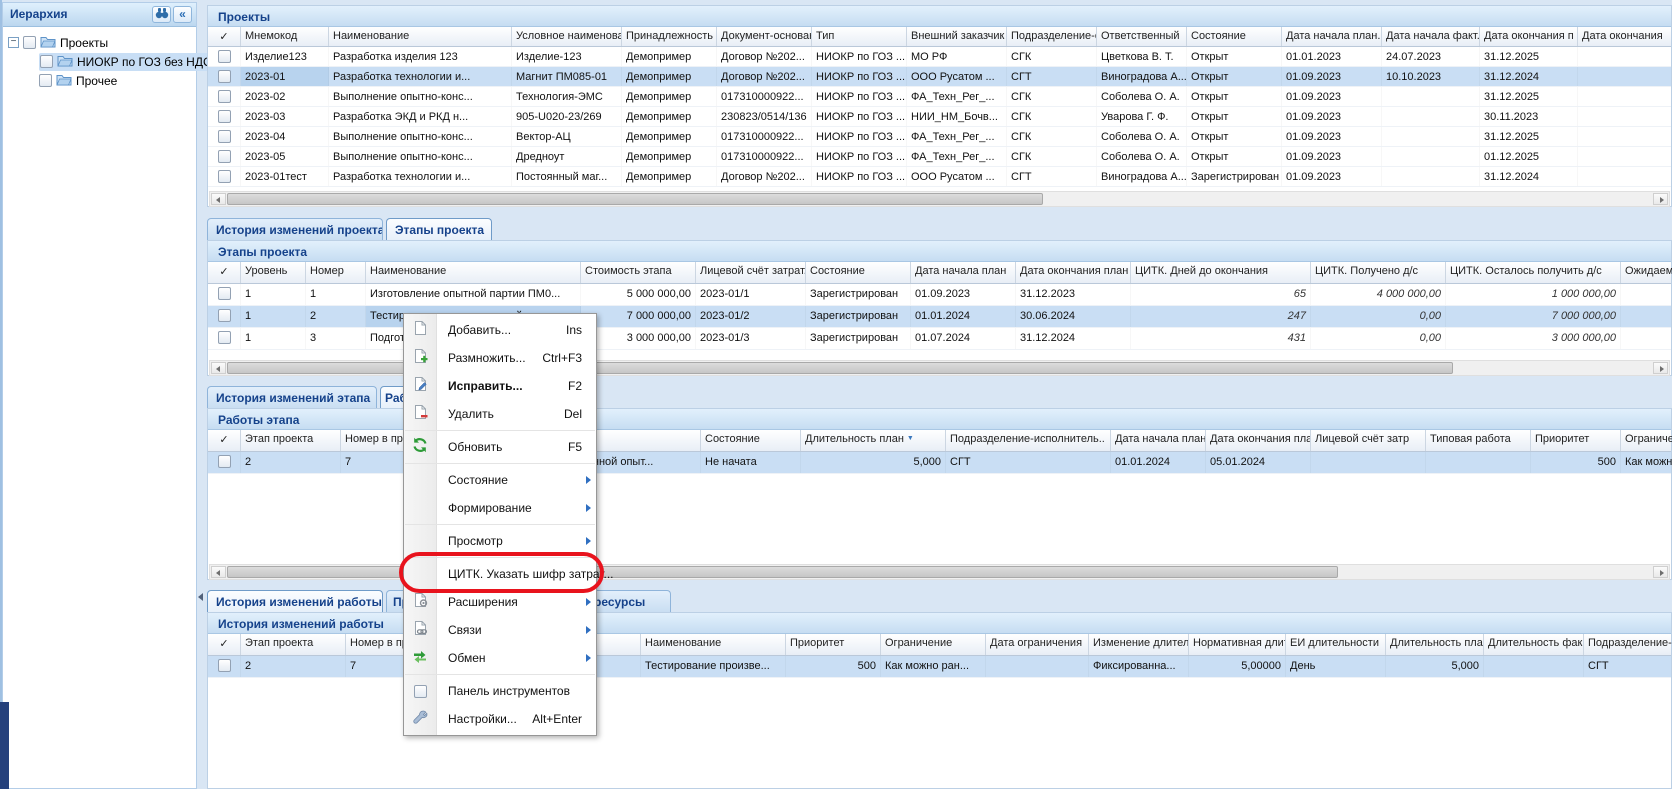  What do you see at coordinates (1073, 316) in the screenshot?
I see `table-cell: 30.06.2024` at bounding box center [1073, 316].